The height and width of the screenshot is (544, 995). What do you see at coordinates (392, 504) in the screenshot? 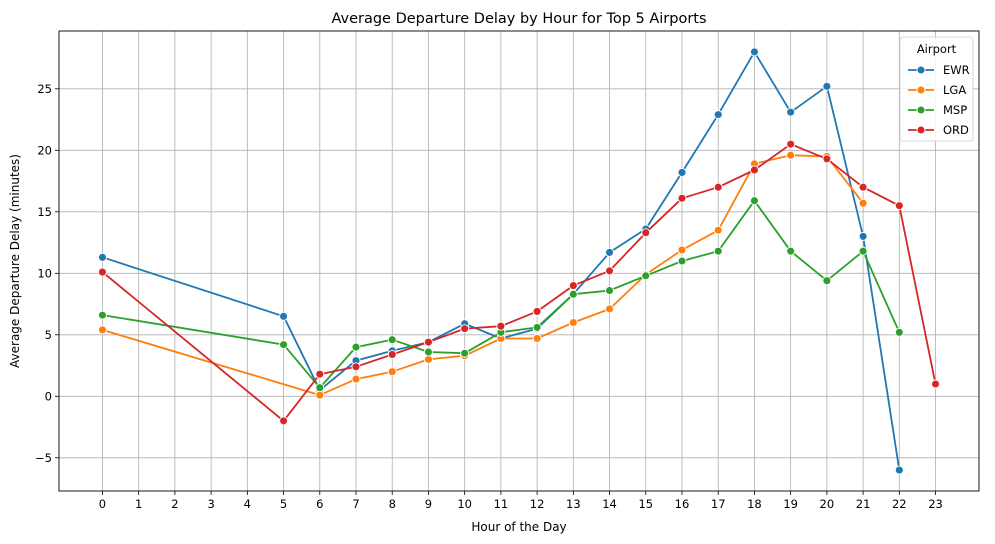
I see `x-tick-label: 8` at bounding box center [392, 504].